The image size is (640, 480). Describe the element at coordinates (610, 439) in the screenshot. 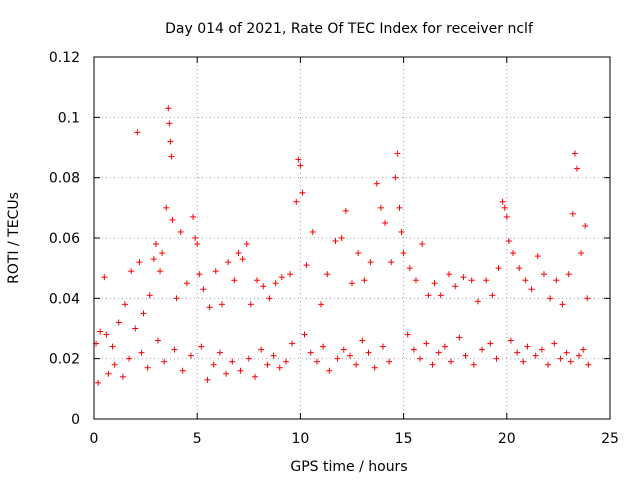

I see `x-tick-label: 25` at that location.